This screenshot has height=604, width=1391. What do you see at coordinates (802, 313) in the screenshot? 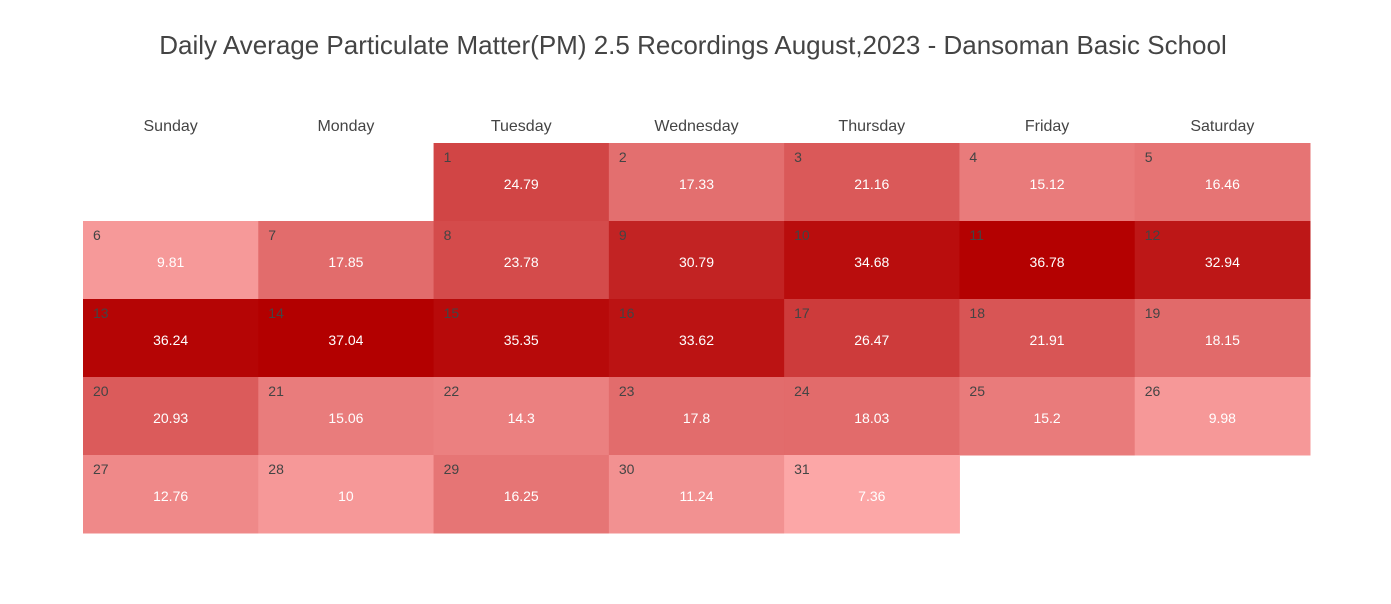
I see `day-number-label: 17` at bounding box center [802, 313].